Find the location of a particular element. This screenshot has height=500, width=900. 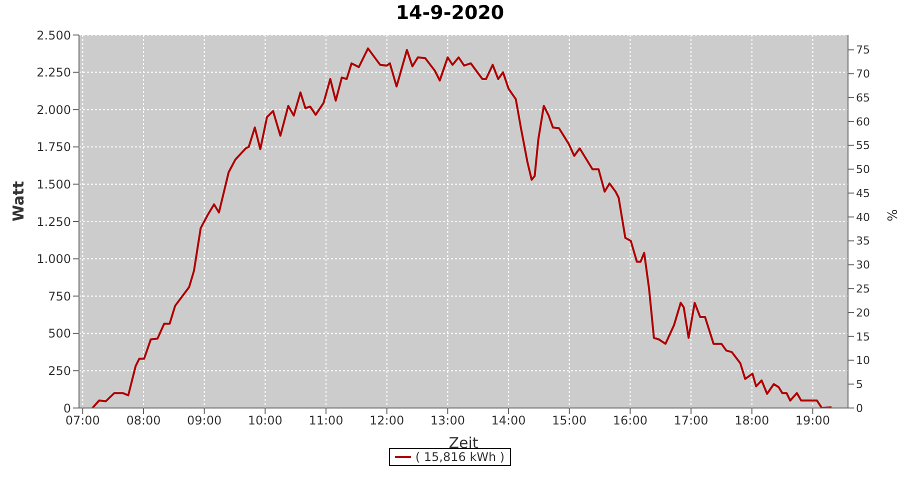

y2-tick-label: 15 is located at coordinates (863, 337).